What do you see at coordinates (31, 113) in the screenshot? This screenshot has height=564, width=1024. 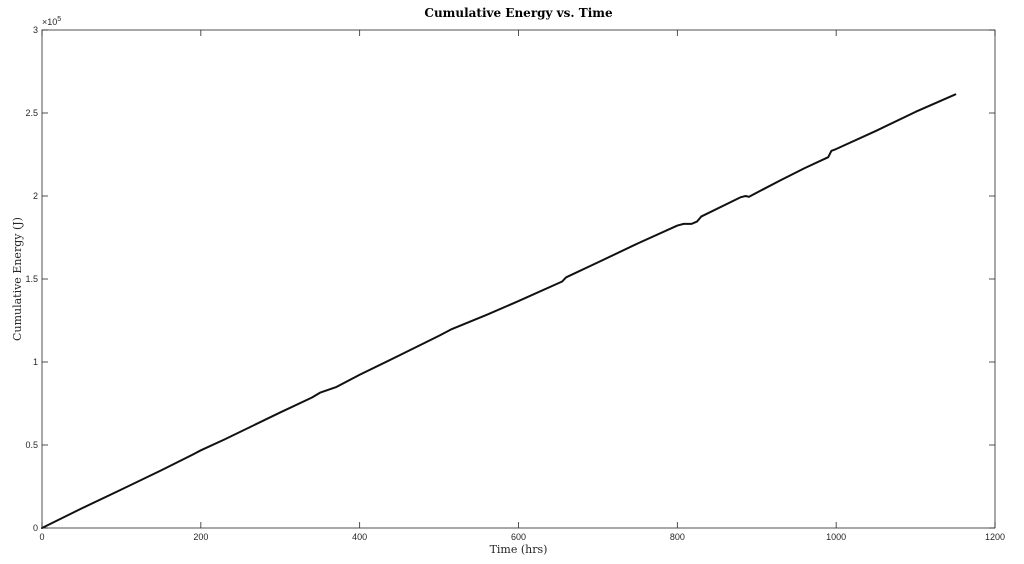 I see `y-tick-label: 2.5` at bounding box center [31, 113].